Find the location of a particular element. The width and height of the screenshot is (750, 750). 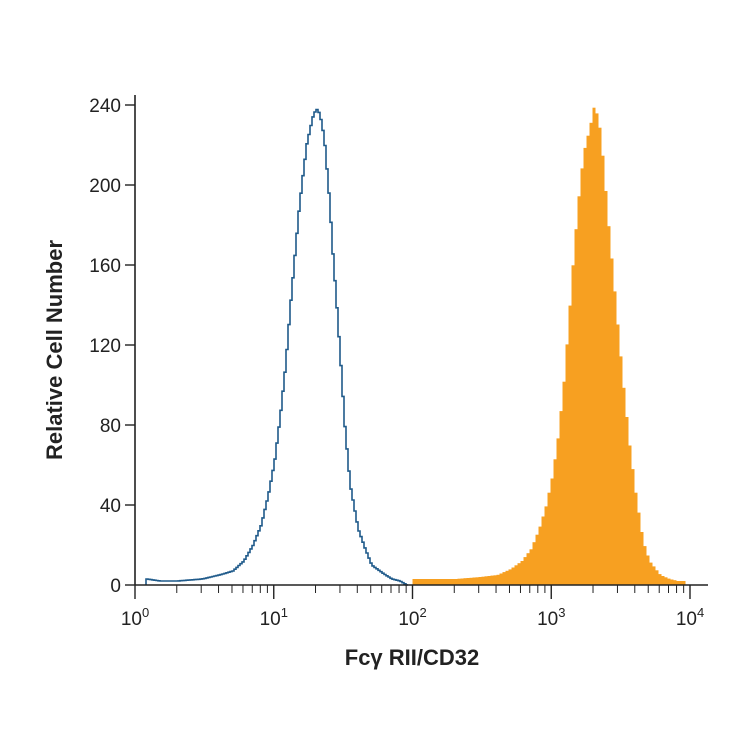

y-tick-label: 0 is located at coordinates (115, 586).